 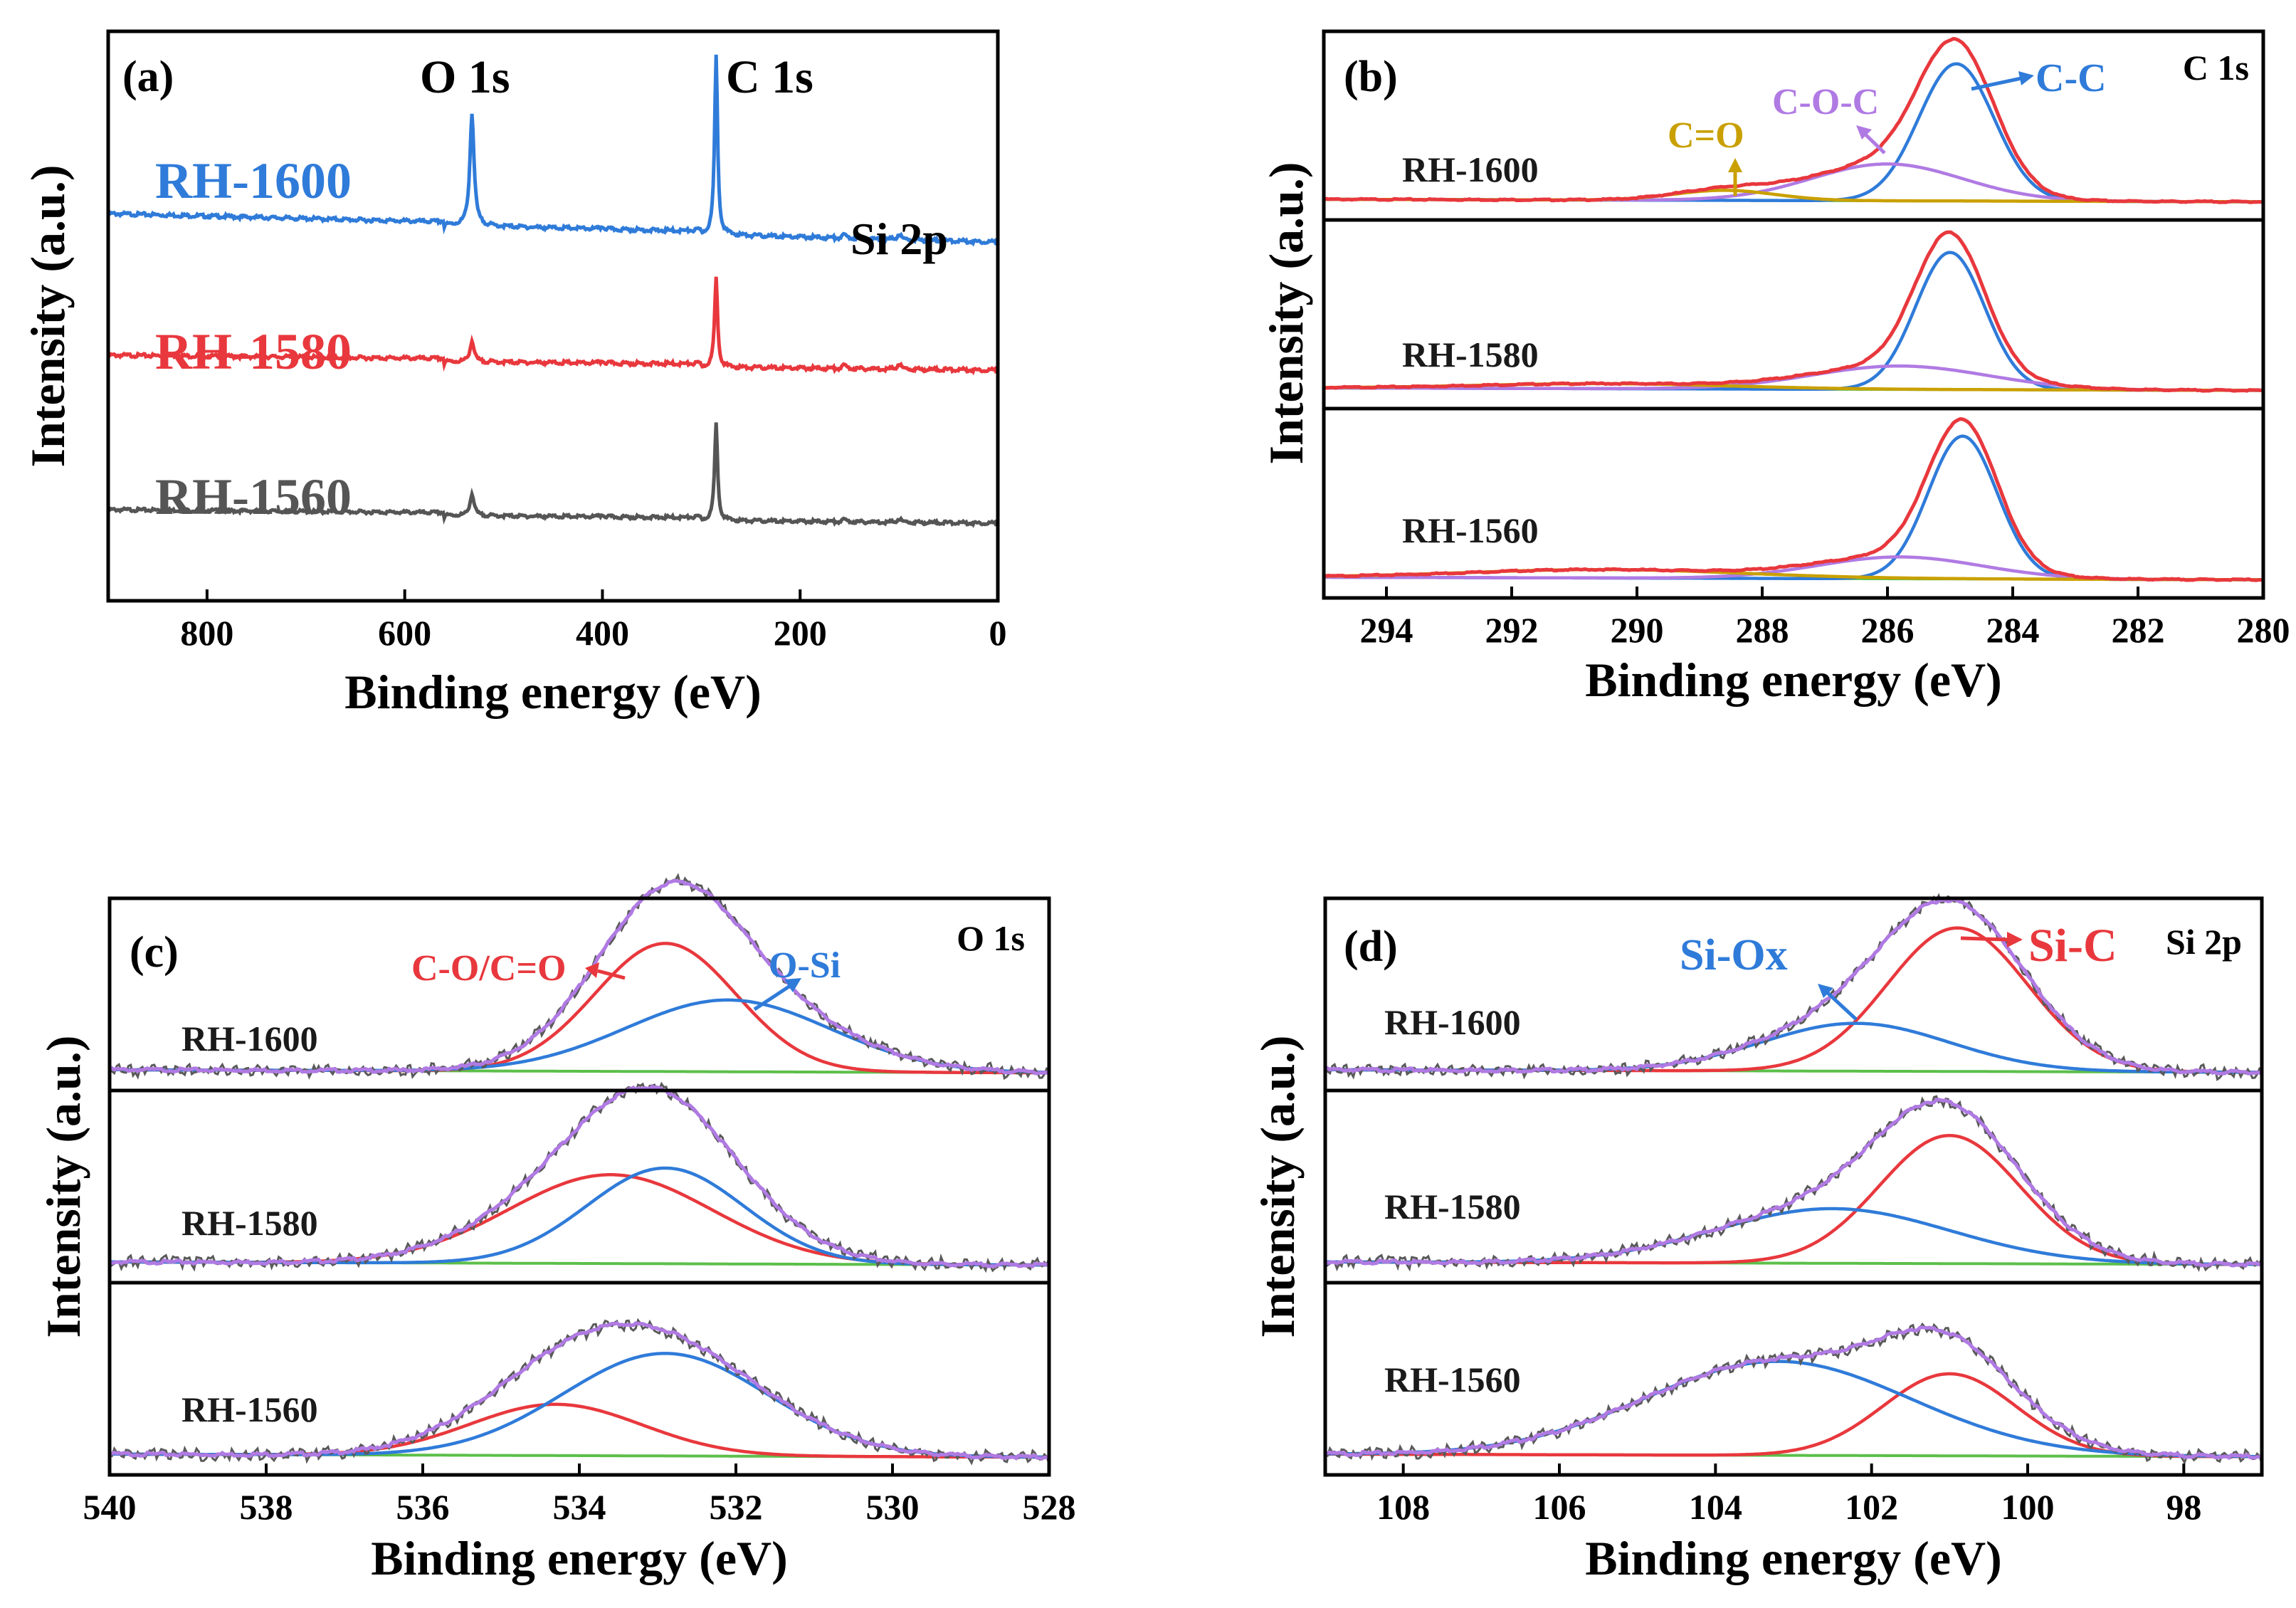 I want to click on panel-b-sample-2: RH-1580, so click(x=1470, y=354).